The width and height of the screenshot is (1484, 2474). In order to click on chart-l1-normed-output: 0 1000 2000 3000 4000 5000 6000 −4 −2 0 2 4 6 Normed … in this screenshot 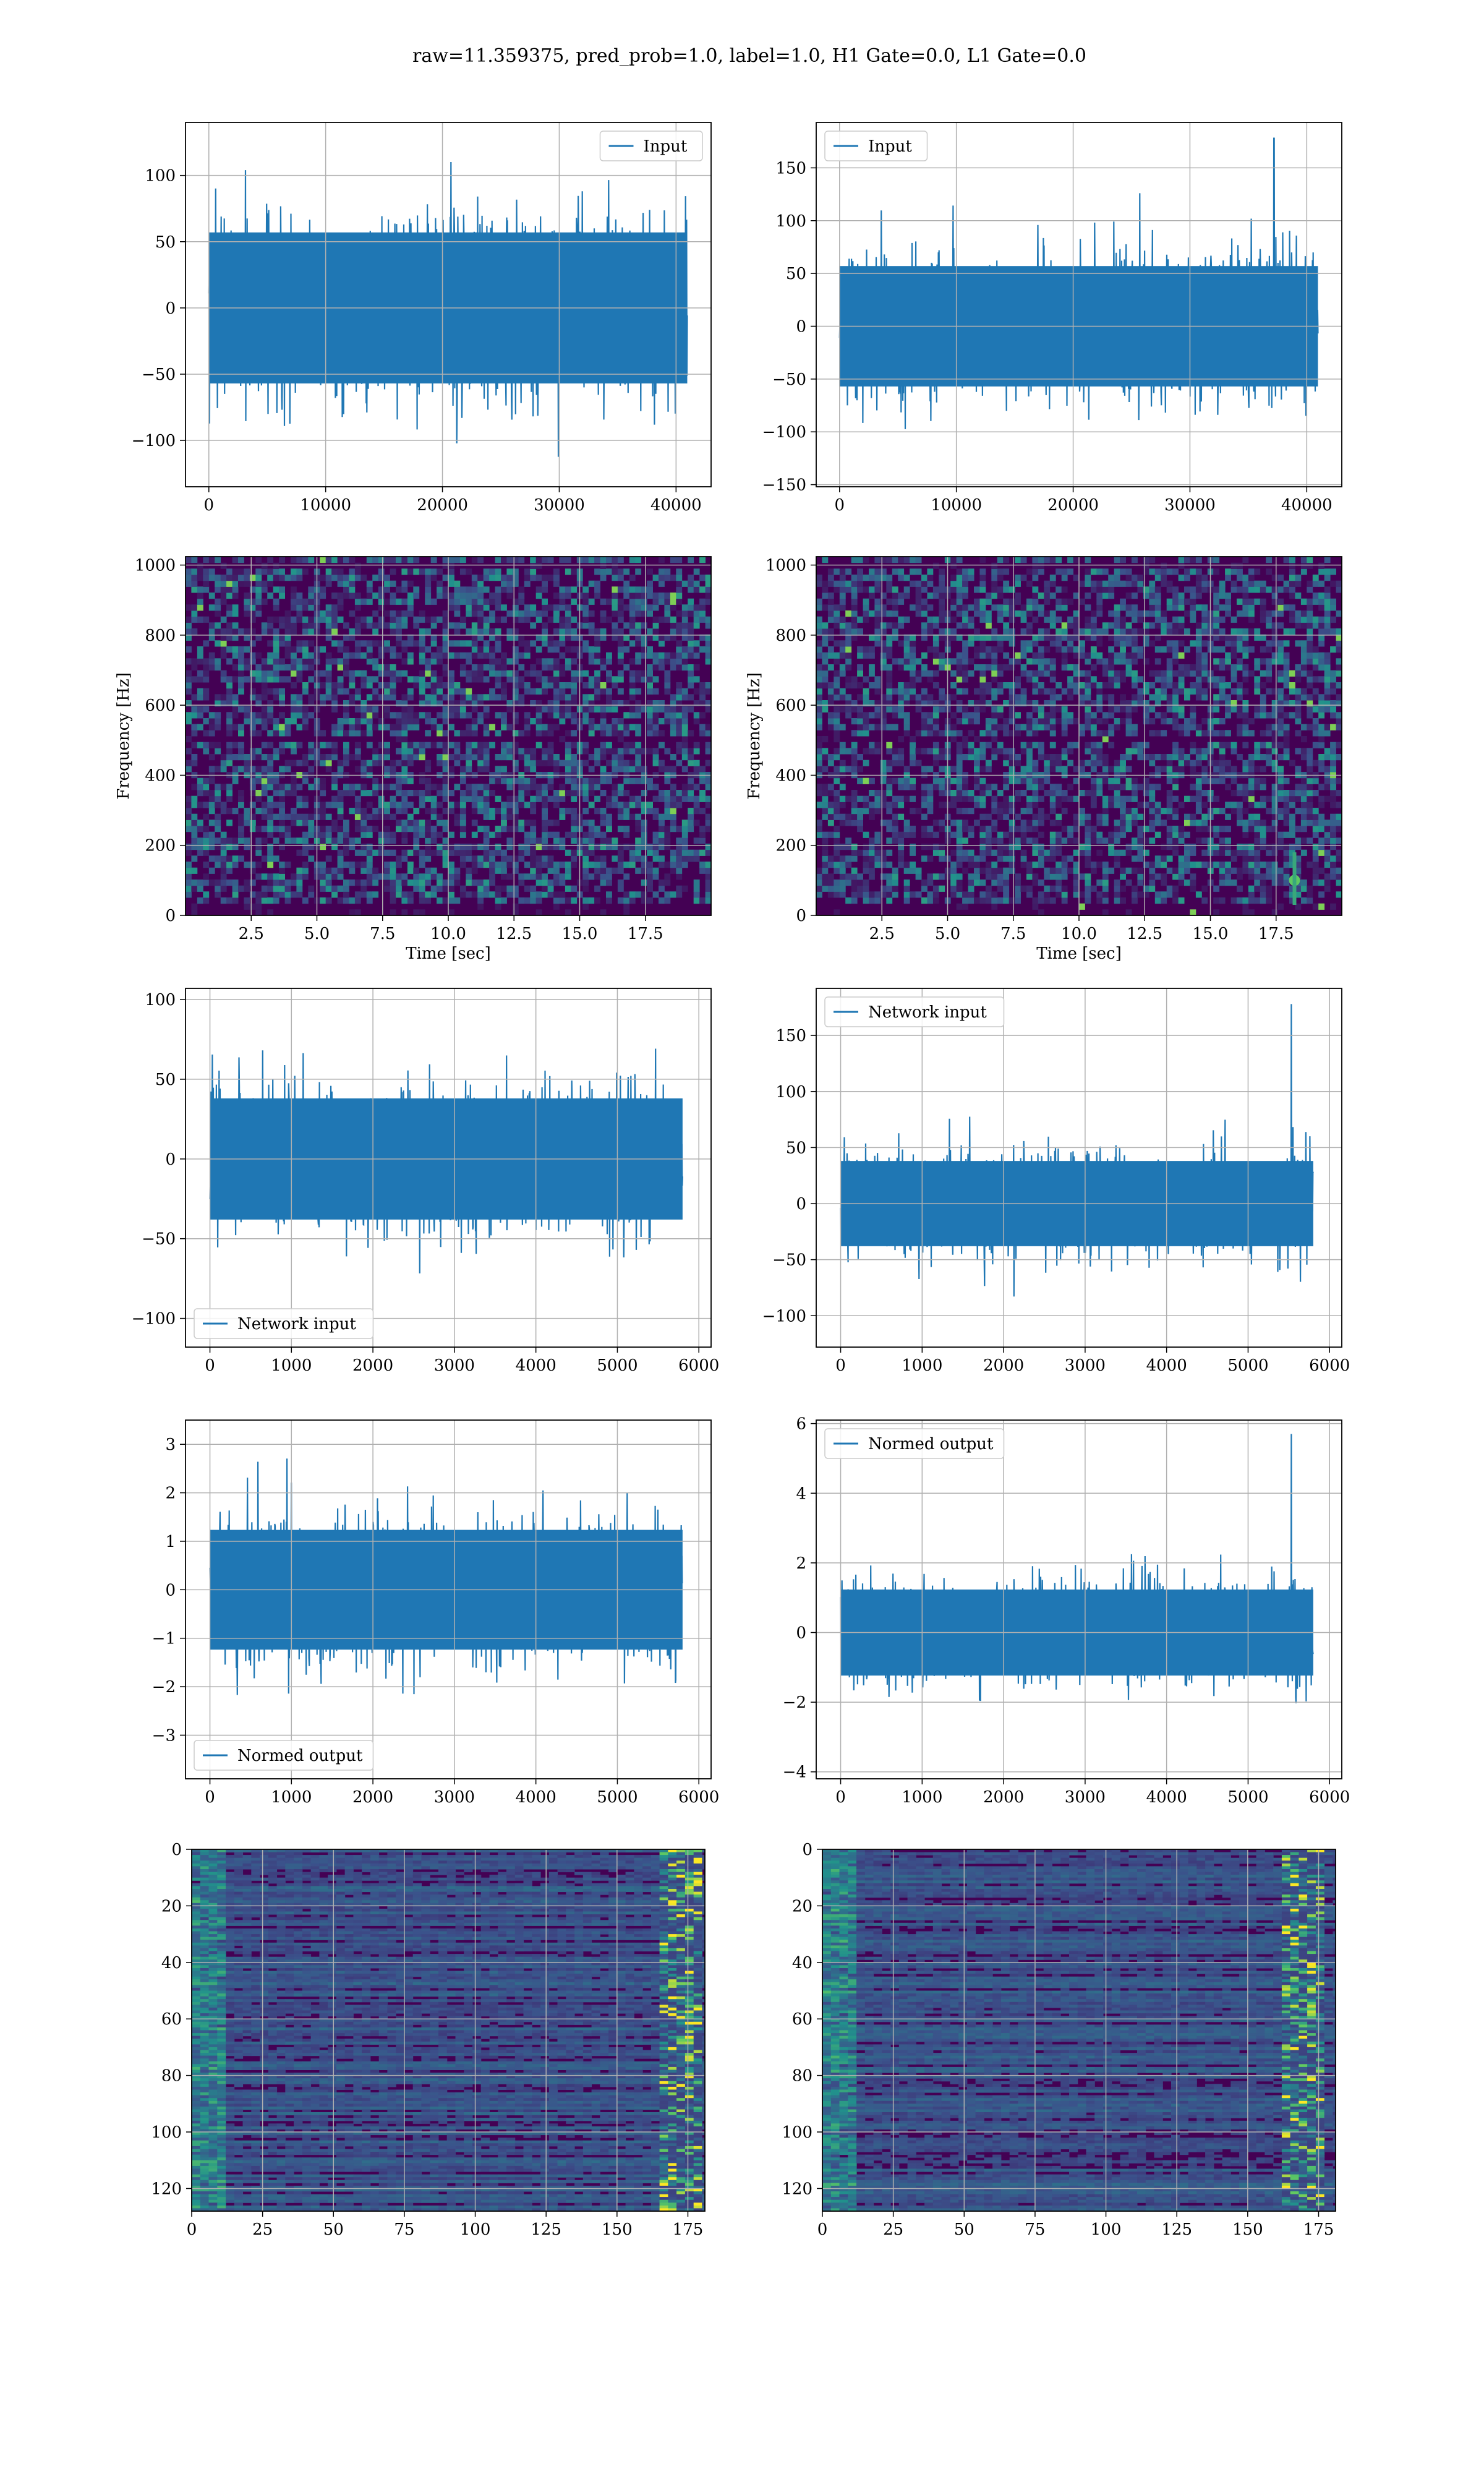, I will do `click(1066, 1611)`.